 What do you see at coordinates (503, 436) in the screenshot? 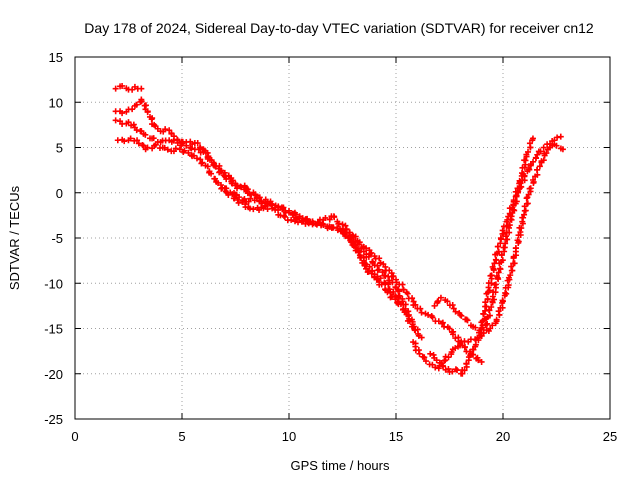
I see `x-tick-label: 20` at bounding box center [503, 436].